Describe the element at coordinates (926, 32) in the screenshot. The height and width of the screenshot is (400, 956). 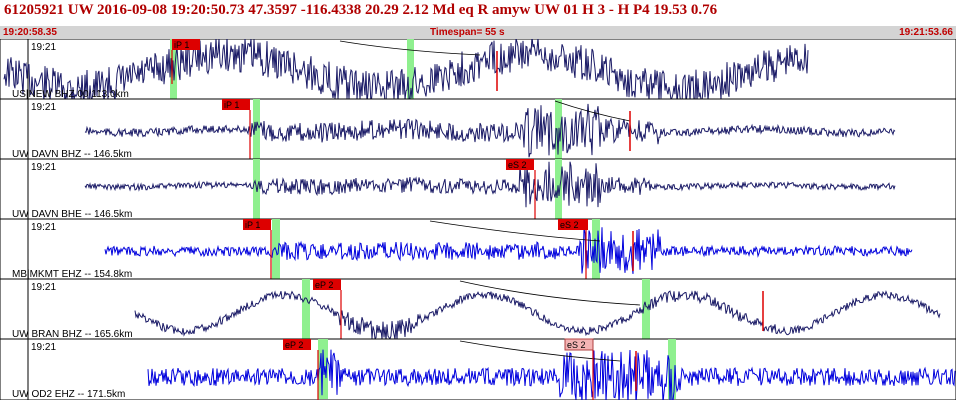
I see `end-time: 19:21:53.66` at that location.